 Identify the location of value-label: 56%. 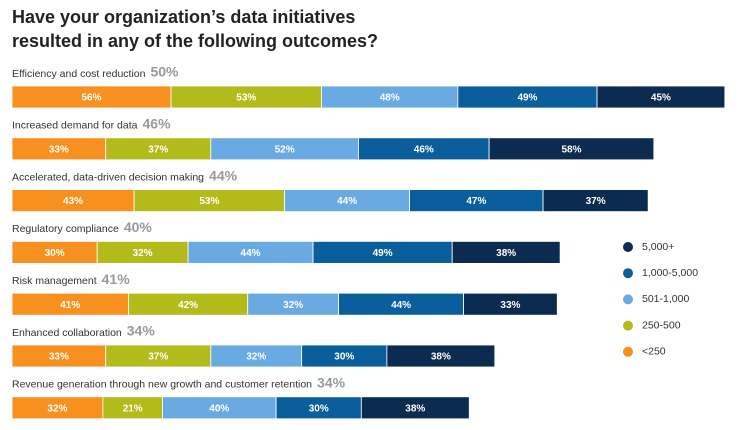
(92, 98).